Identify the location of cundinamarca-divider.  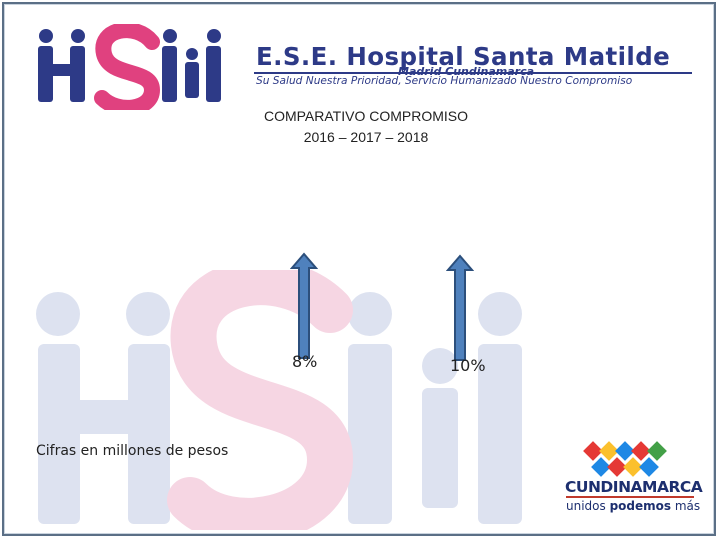
(630, 497).